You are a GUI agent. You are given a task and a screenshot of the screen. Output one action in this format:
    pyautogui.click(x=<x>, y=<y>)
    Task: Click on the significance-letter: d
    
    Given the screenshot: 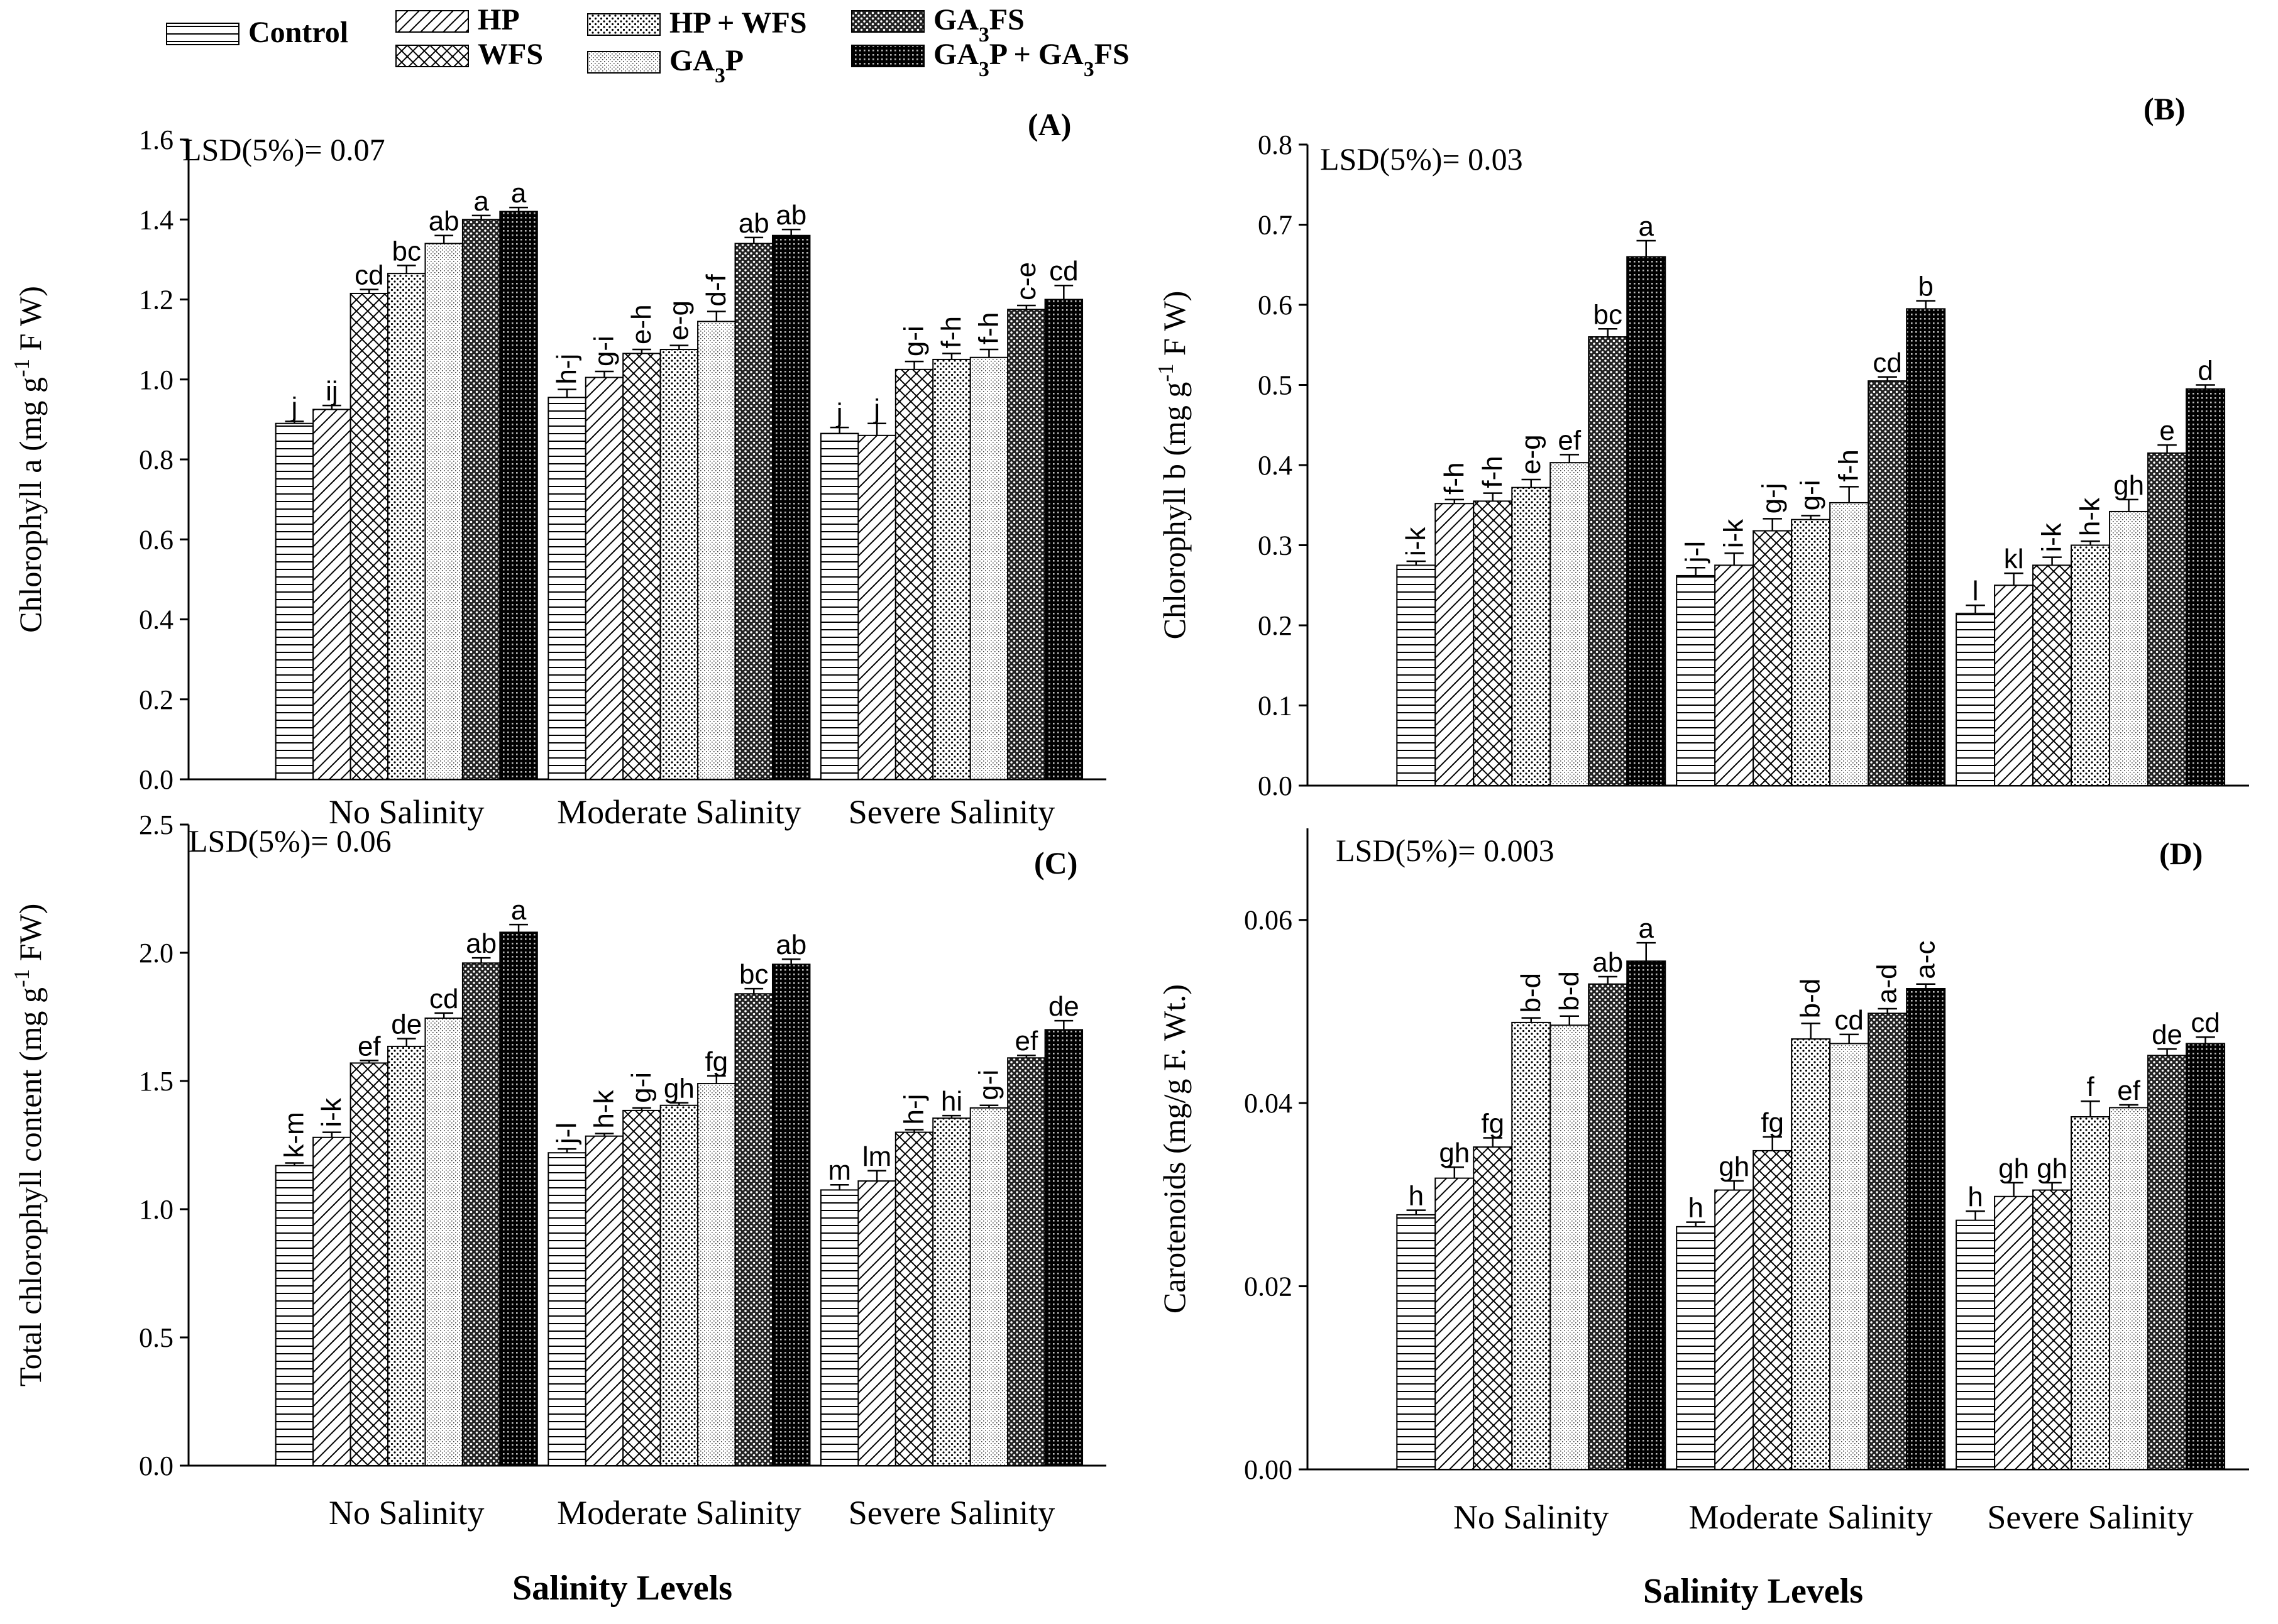 What is the action you would take?
    pyautogui.click(x=2205, y=371)
    